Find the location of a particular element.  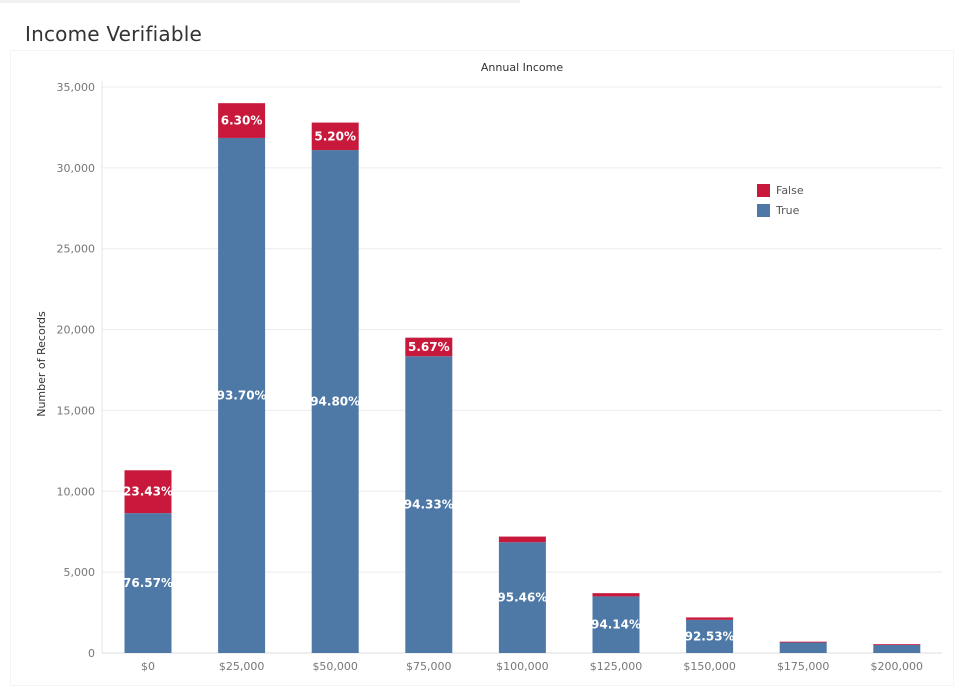

y-tick-label: 5,000 is located at coordinates (80, 572).